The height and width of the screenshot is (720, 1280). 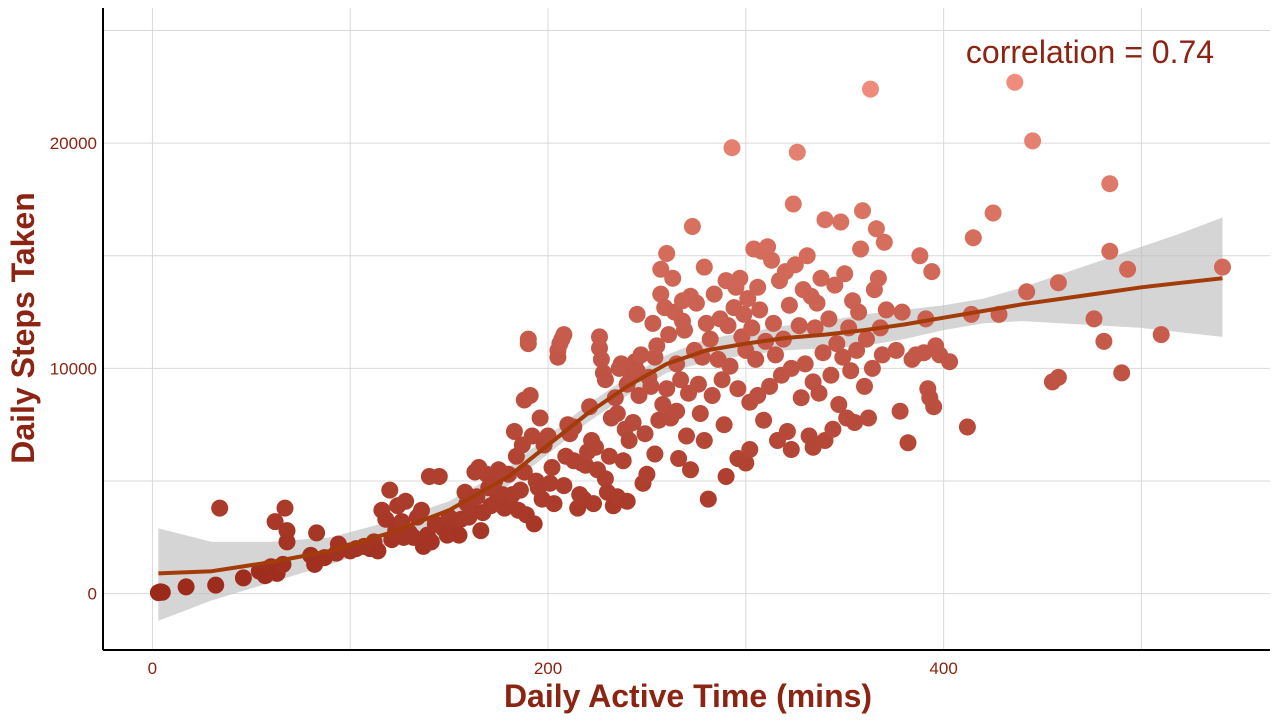 What do you see at coordinates (92, 594) in the screenshot?
I see `y-tick-label: 0` at bounding box center [92, 594].